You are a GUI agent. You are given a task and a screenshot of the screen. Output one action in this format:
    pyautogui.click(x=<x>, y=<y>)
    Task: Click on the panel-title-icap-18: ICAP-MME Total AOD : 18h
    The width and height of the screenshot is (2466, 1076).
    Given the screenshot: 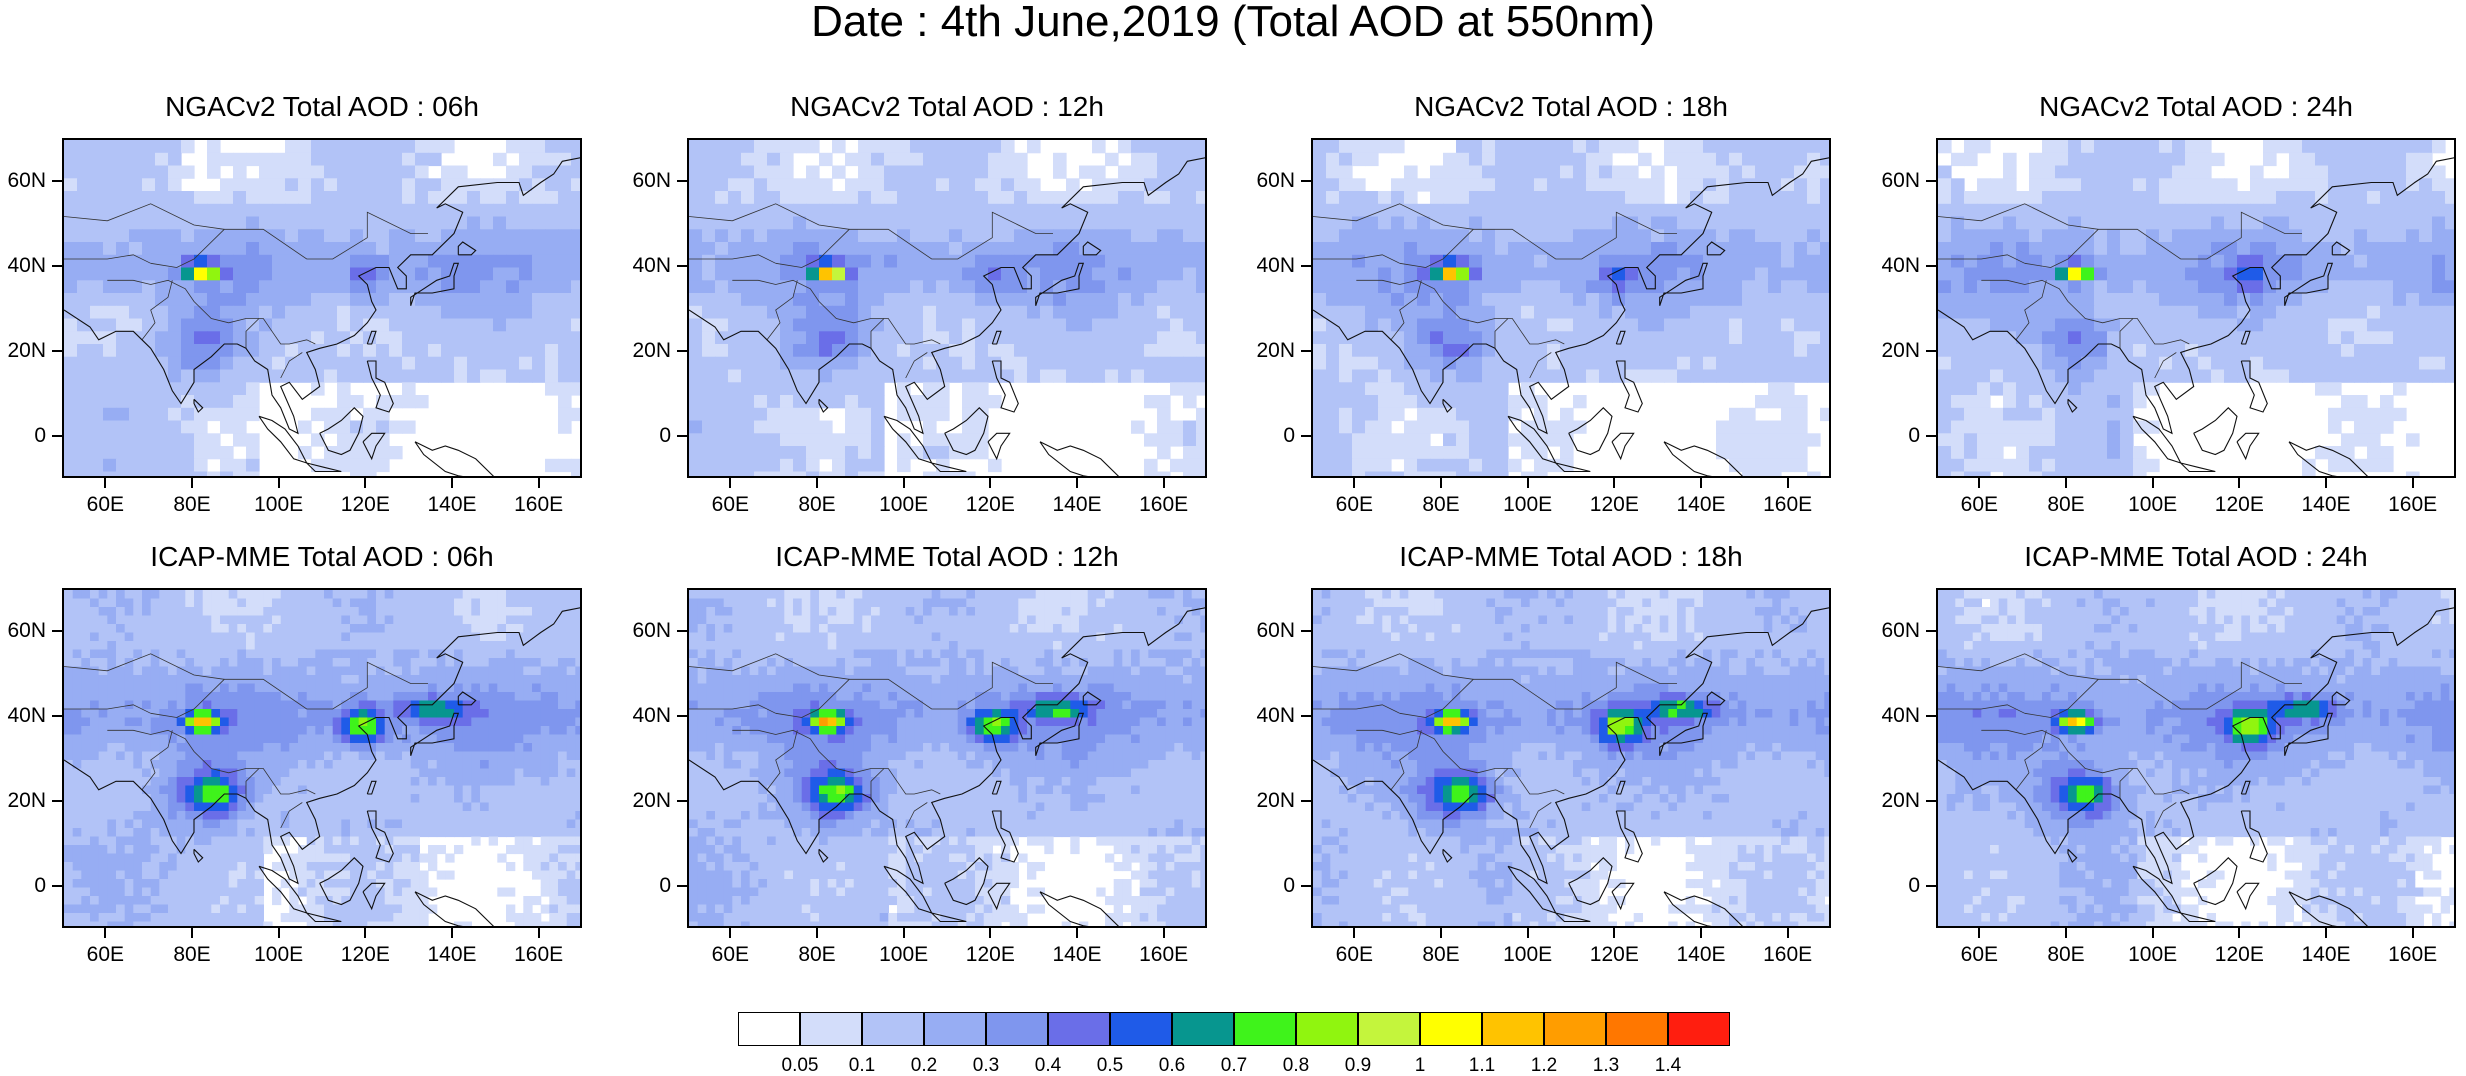 What is the action you would take?
    pyautogui.click(x=1571, y=557)
    